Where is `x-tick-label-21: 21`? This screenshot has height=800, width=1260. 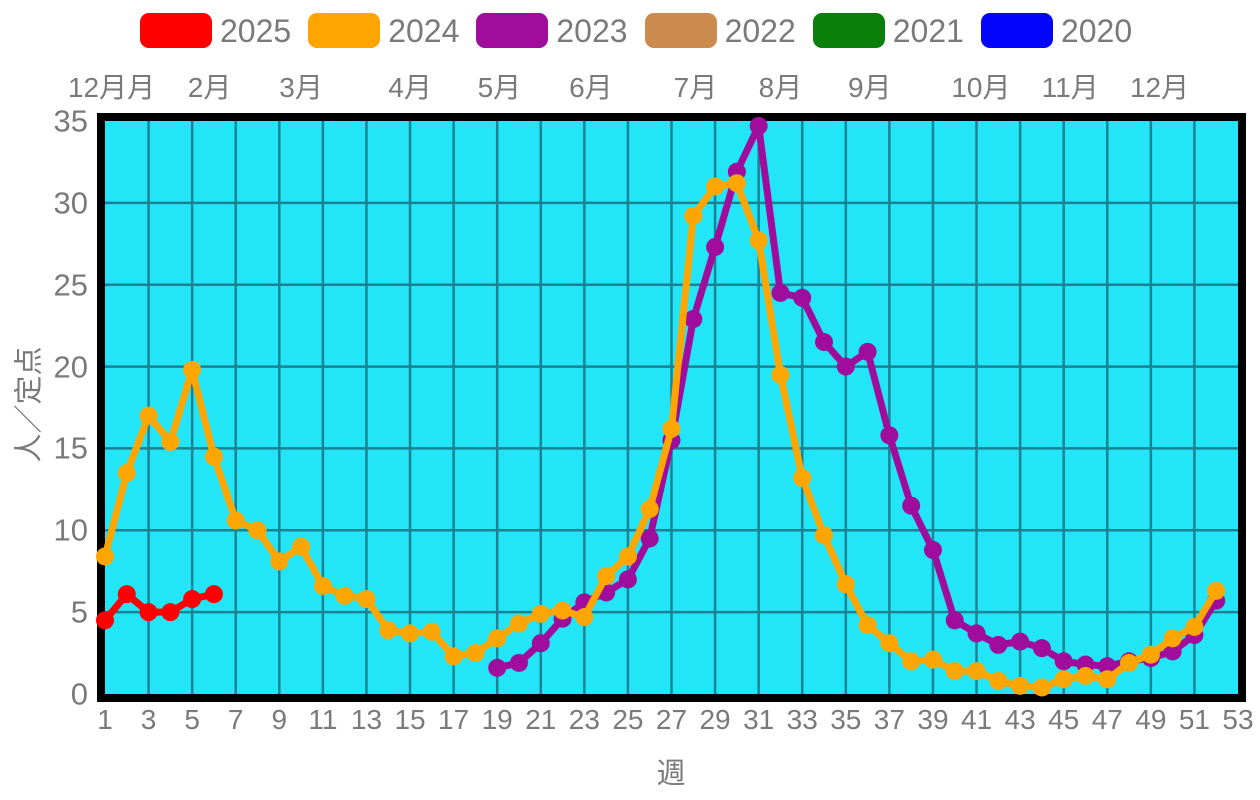
x-tick-label-21: 21 is located at coordinates (541, 719).